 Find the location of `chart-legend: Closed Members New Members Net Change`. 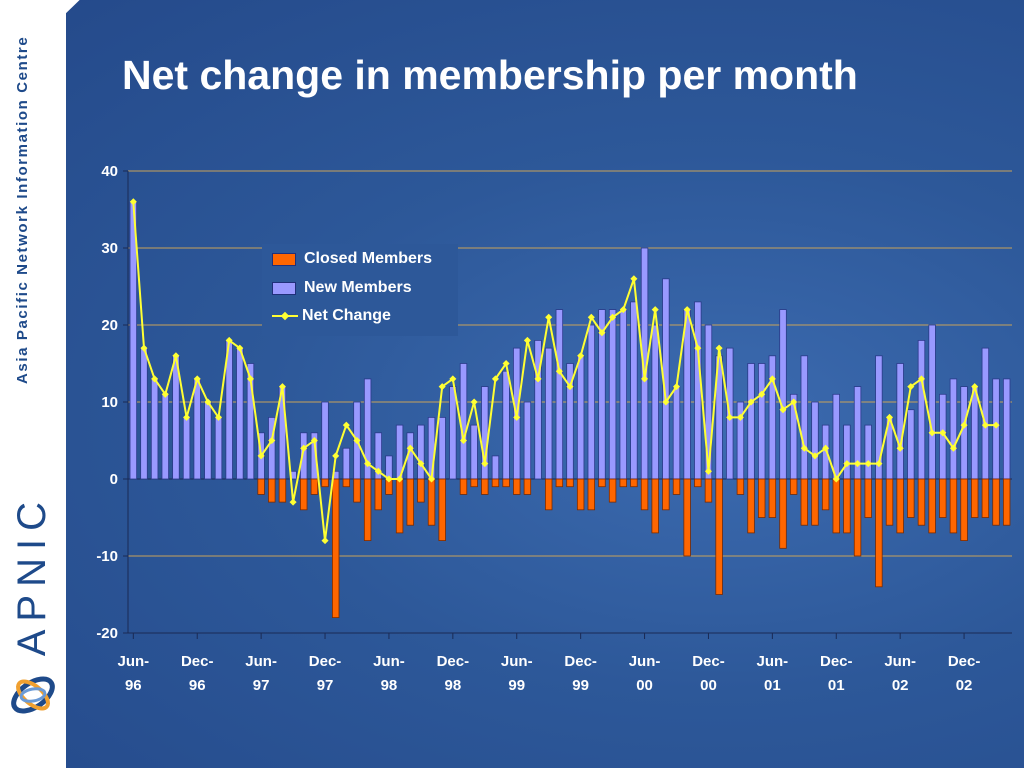

chart-legend: Closed Members New Members Net Change is located at coordinates (360, 290).